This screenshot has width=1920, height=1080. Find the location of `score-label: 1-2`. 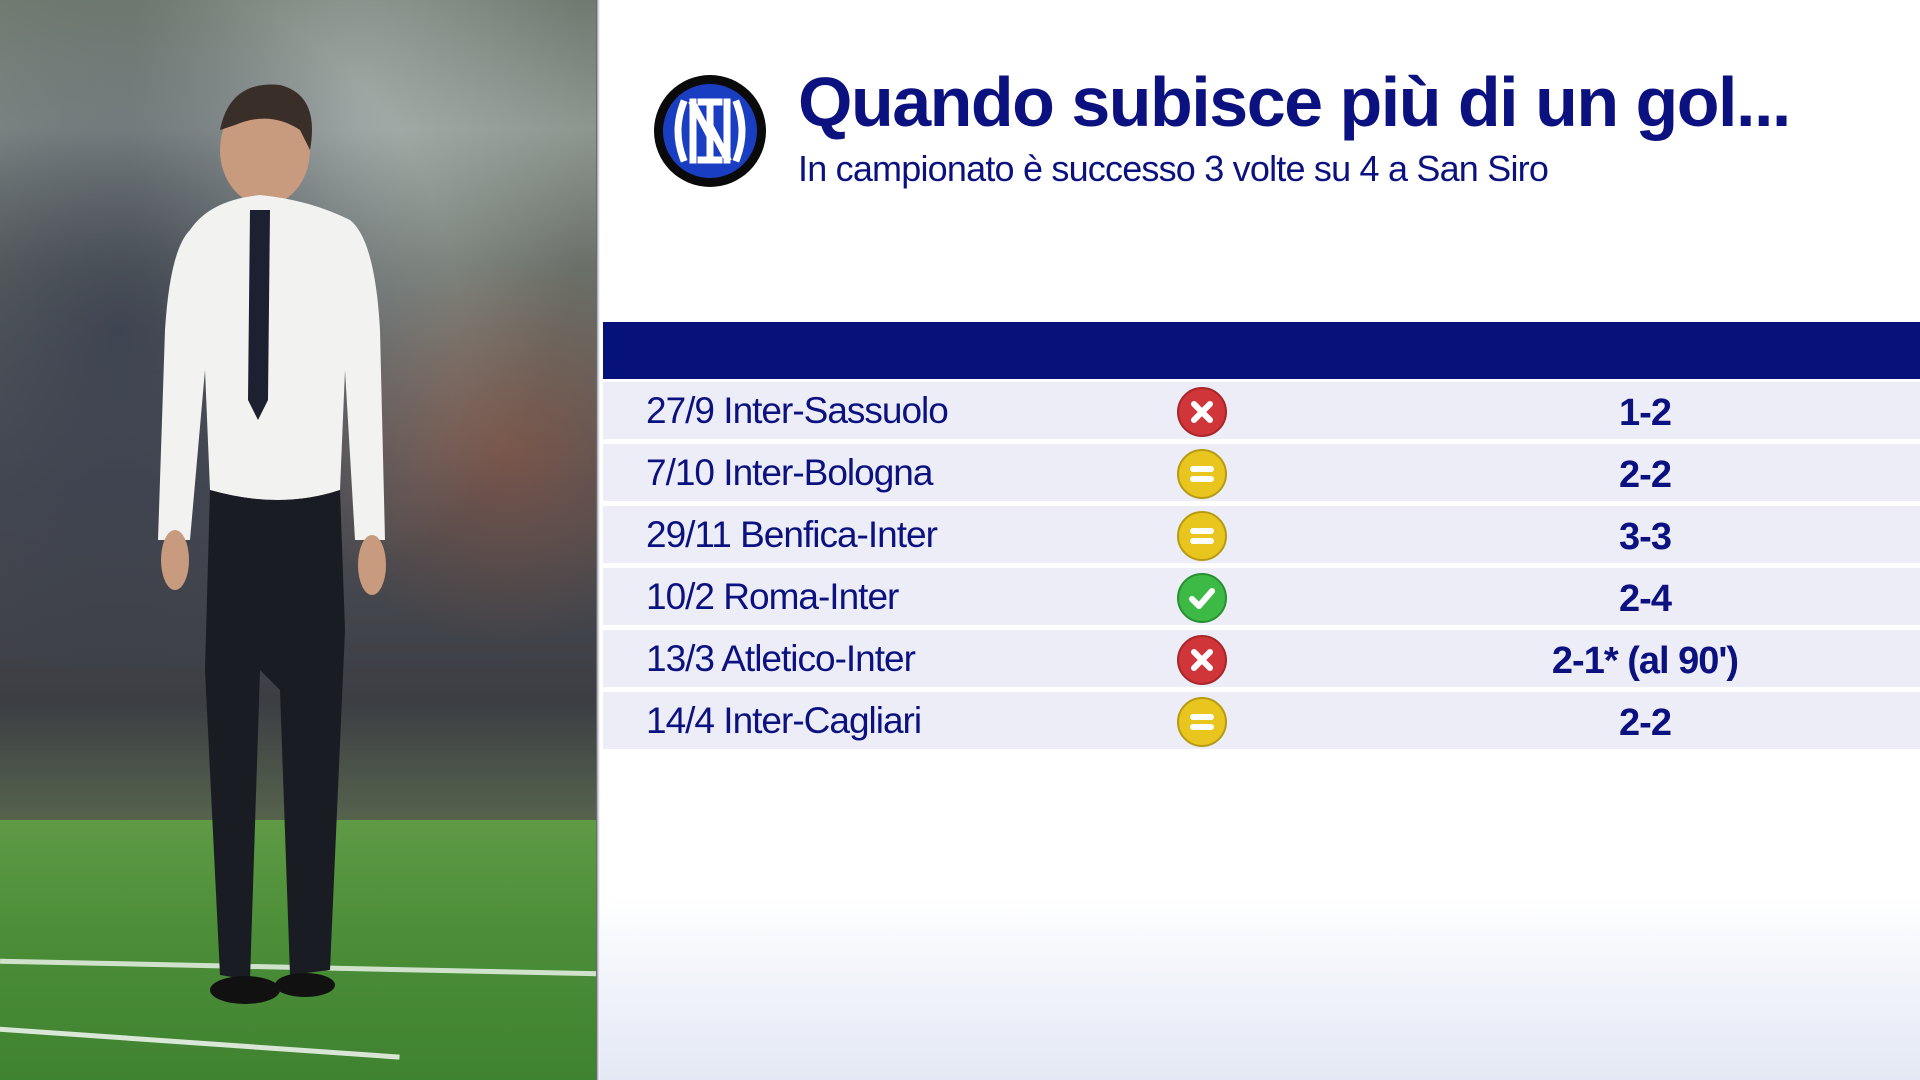

score-label: 1-2 is located at coordinates (1645, 413).